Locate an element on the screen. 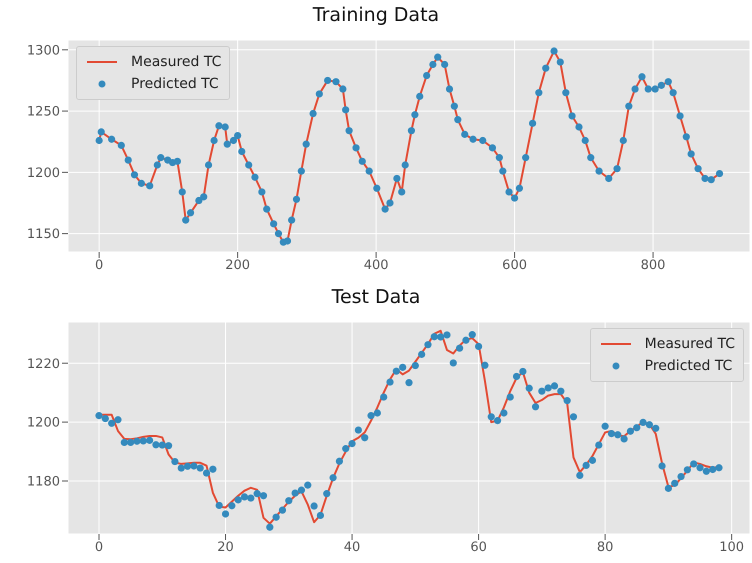 Image resolution: width=752 pixels, height=563 pixels. x-tick-label: 40 is located at coordinates (352, 548).